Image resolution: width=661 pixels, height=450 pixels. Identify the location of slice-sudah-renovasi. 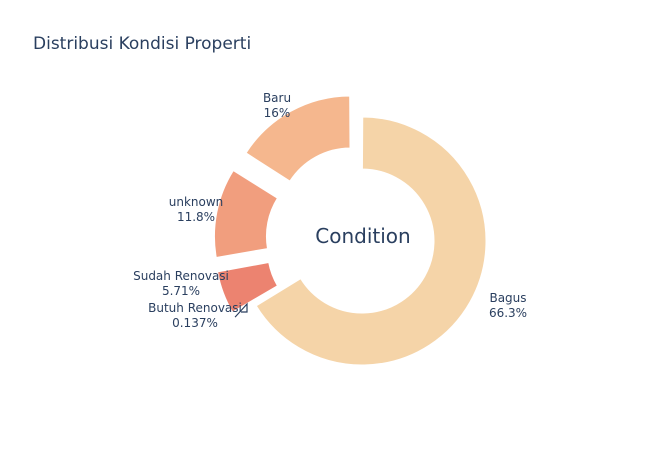
(247, 287).